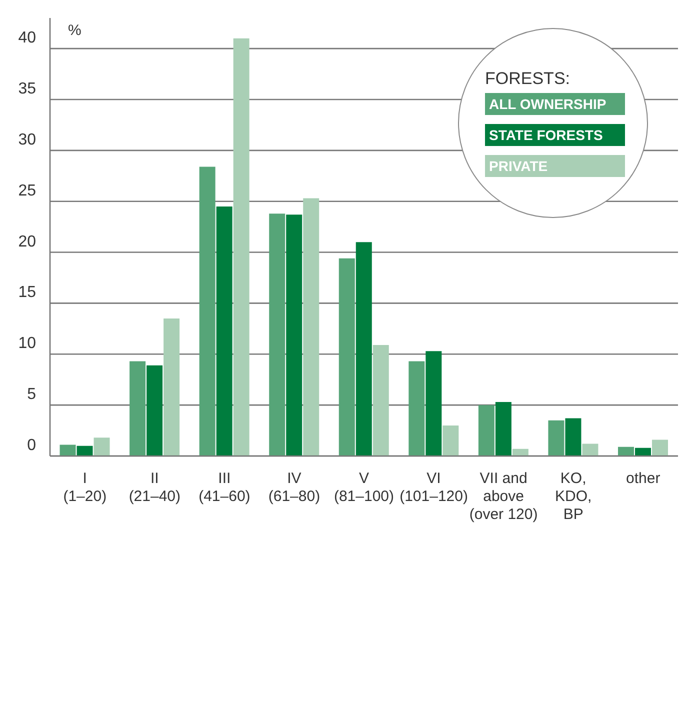 The image size is (686, 715). What do you see at coordinates (547, 104) in the screenshot?
I see `text: ALL OWNERSHIP` at bounding box center [547, 104].